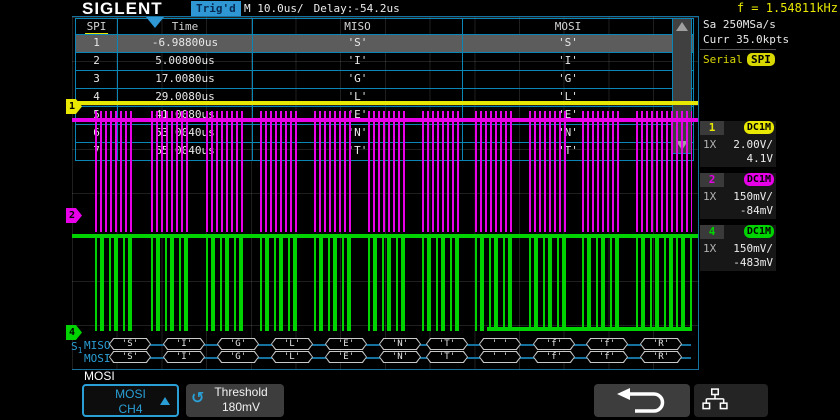 This screenshot has height=420, width=840. I want to click on channel-1-info-box: 1 DC1M 1X 2.00V/4.1V, so click(738, 144).